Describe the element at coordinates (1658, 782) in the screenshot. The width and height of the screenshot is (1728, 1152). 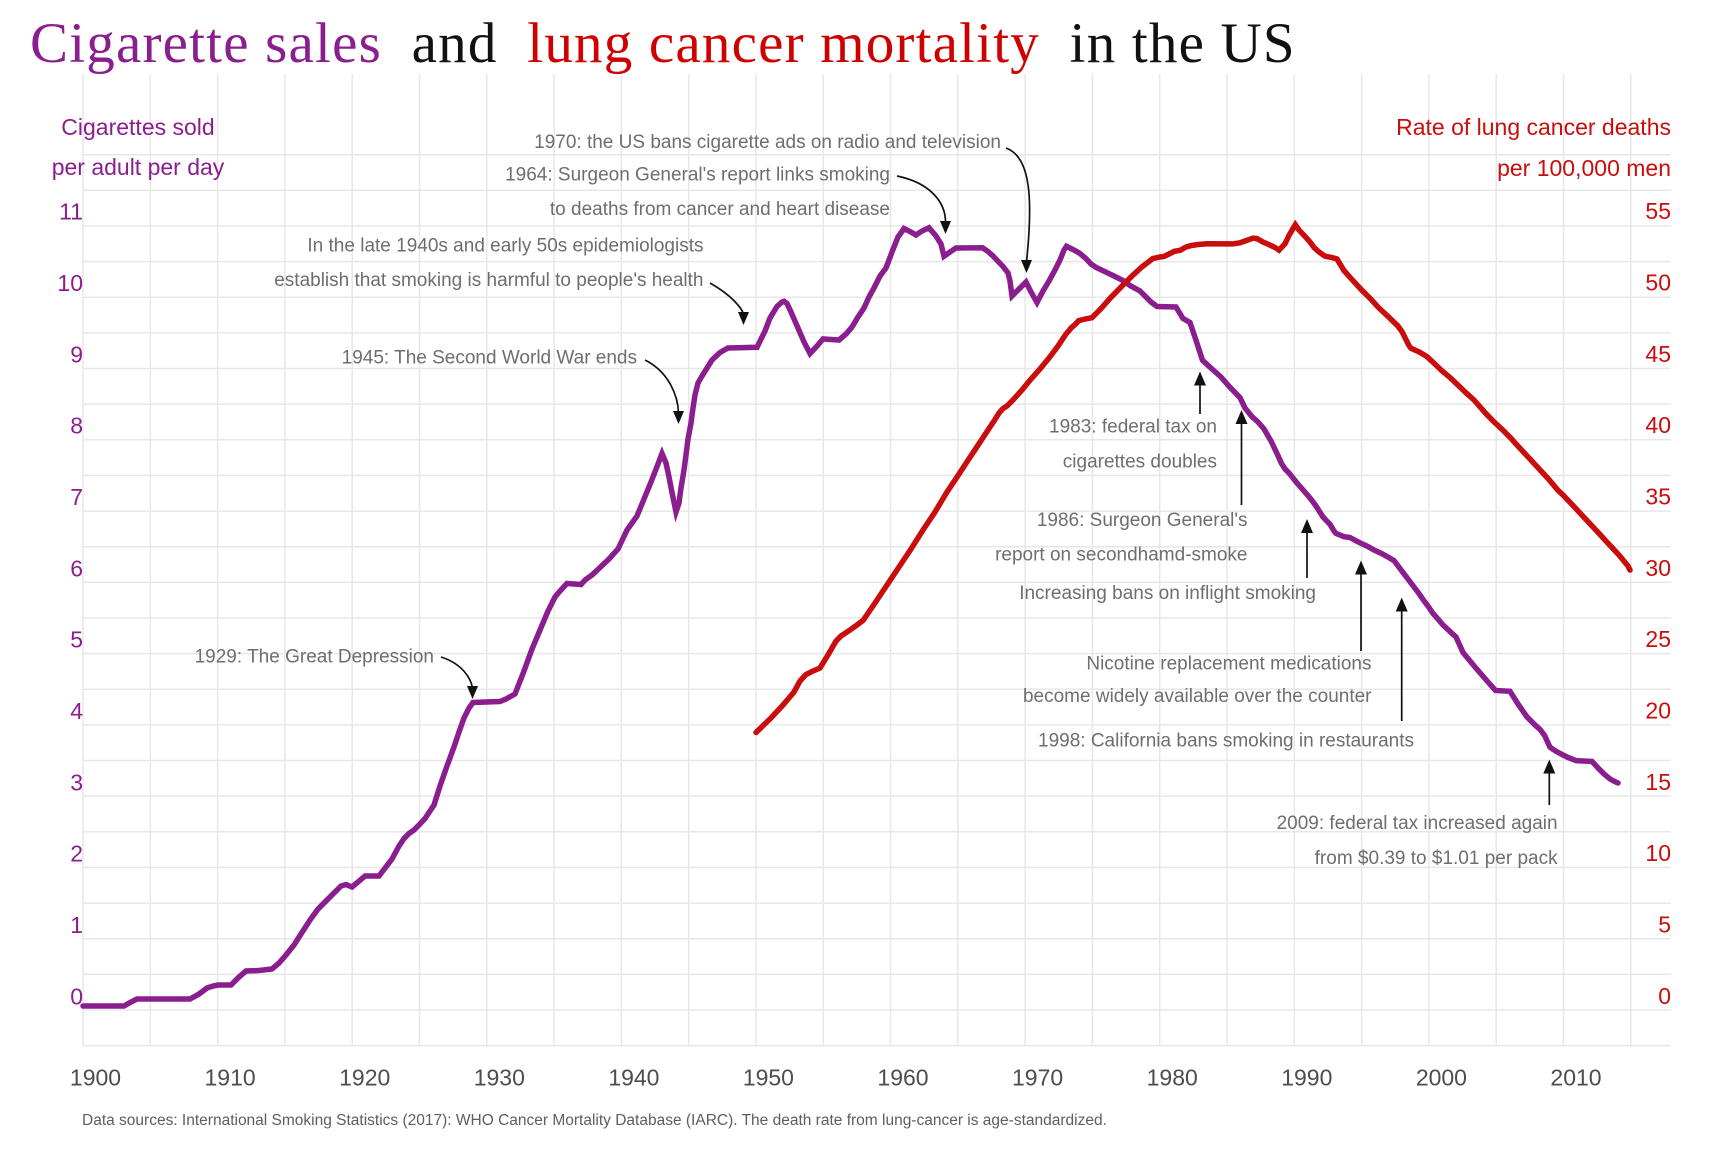
I see `svg-text: 15` at that location.